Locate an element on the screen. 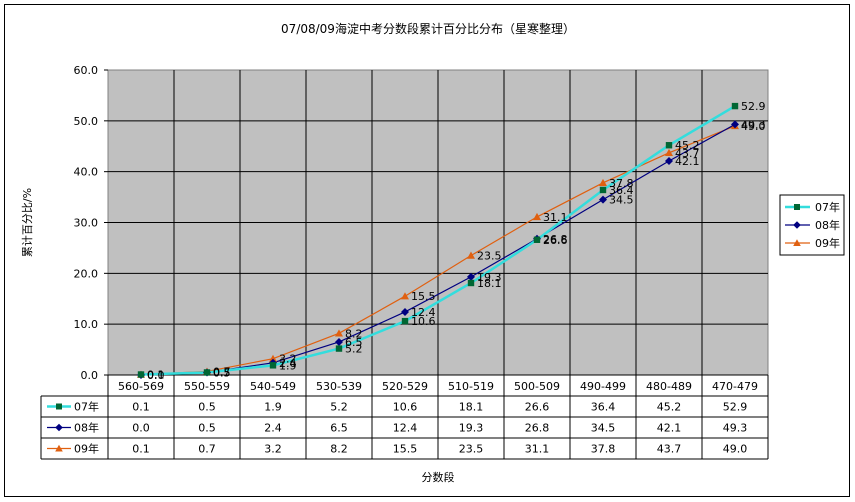 The image size is (855, 502). data-label: 1.9 is located at coordinates (288, 365).